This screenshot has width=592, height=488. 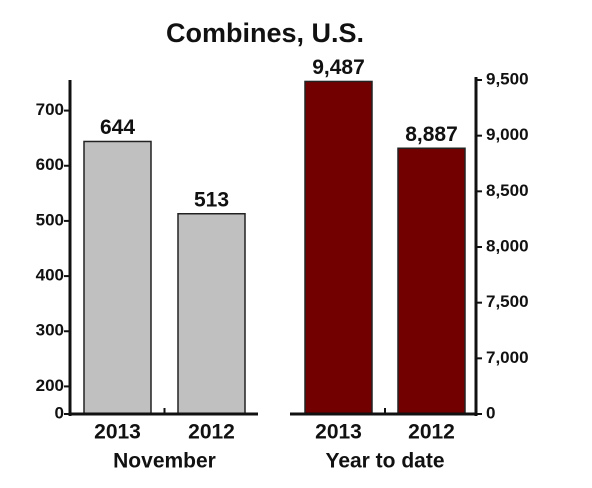 What do you see at coordinates (507, 245) in the screenshot?
I see `y-tick-label: 8,000` at bounding box center [507, 245].